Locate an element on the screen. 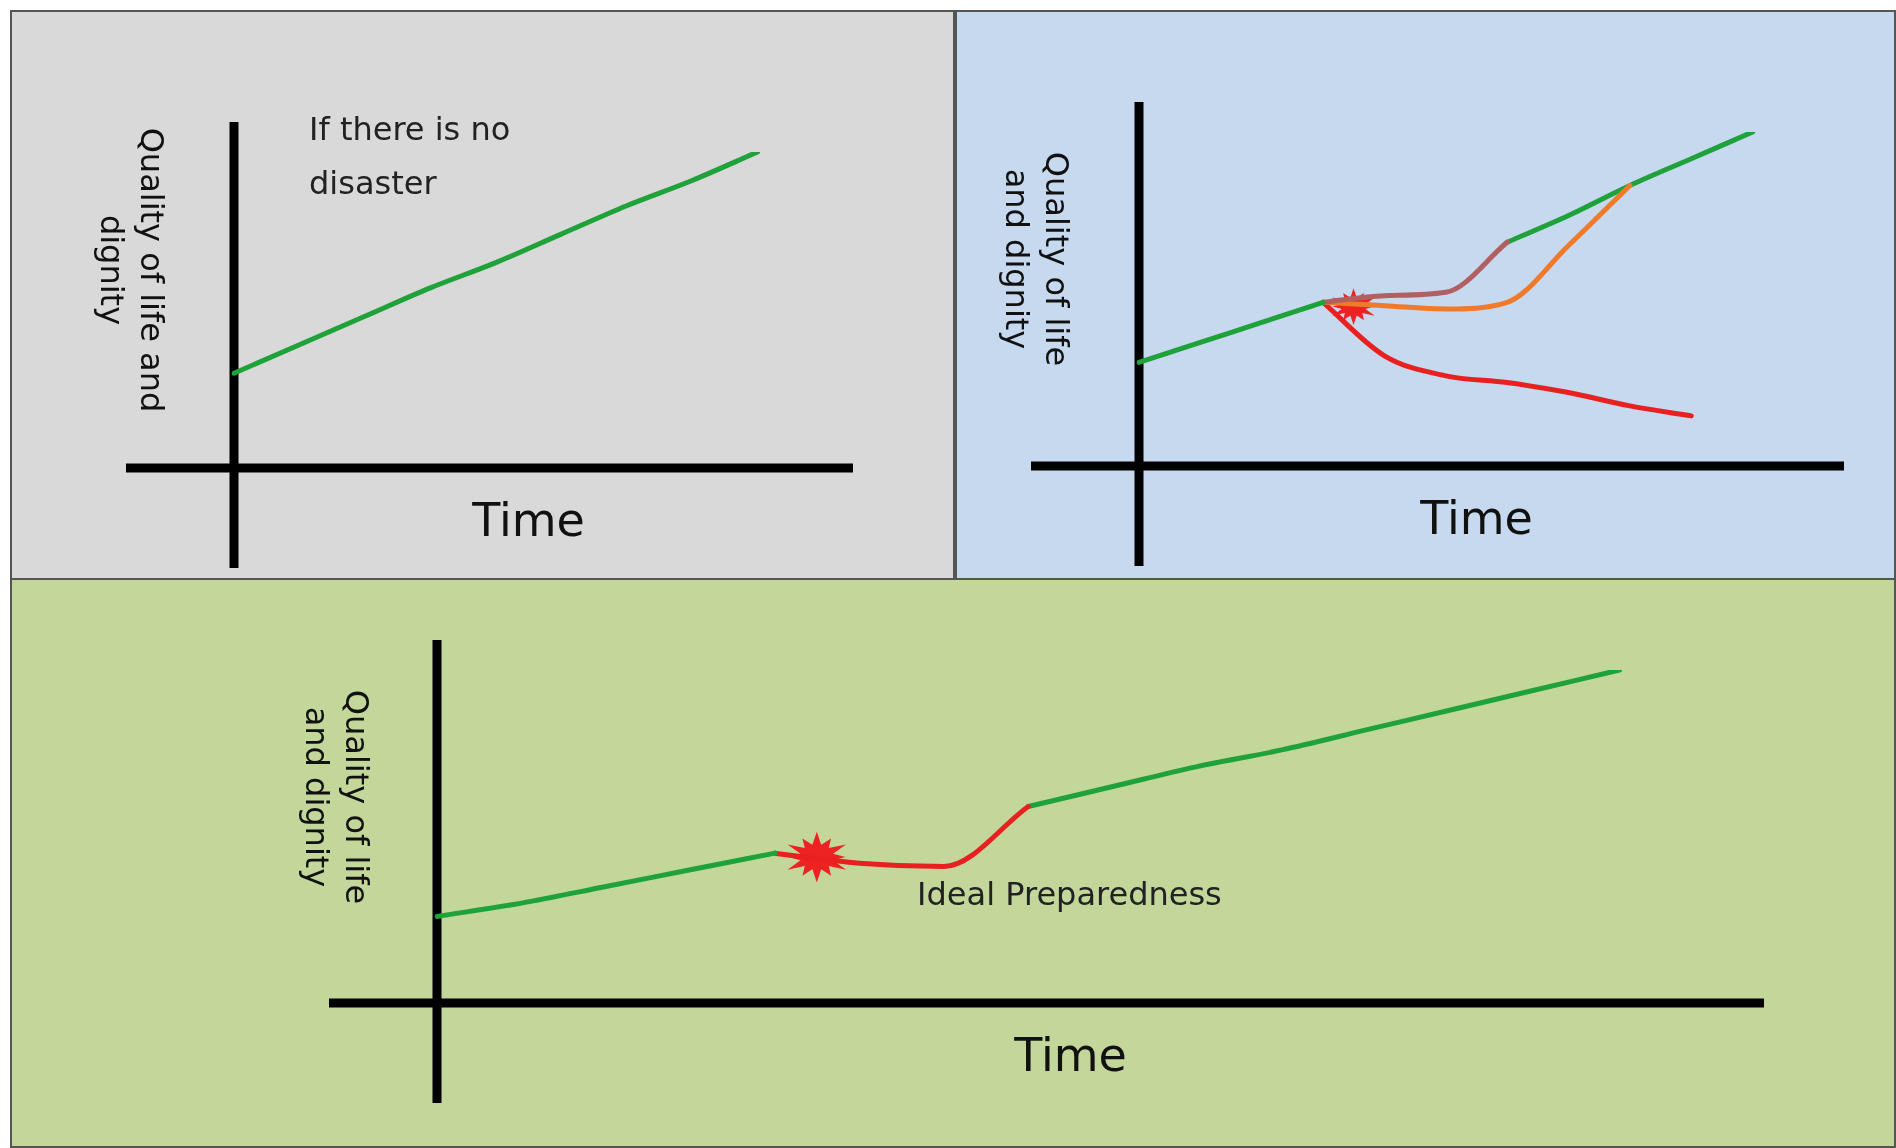  annotation: Ideal Preparedness is located at coordinates (1069, 895).